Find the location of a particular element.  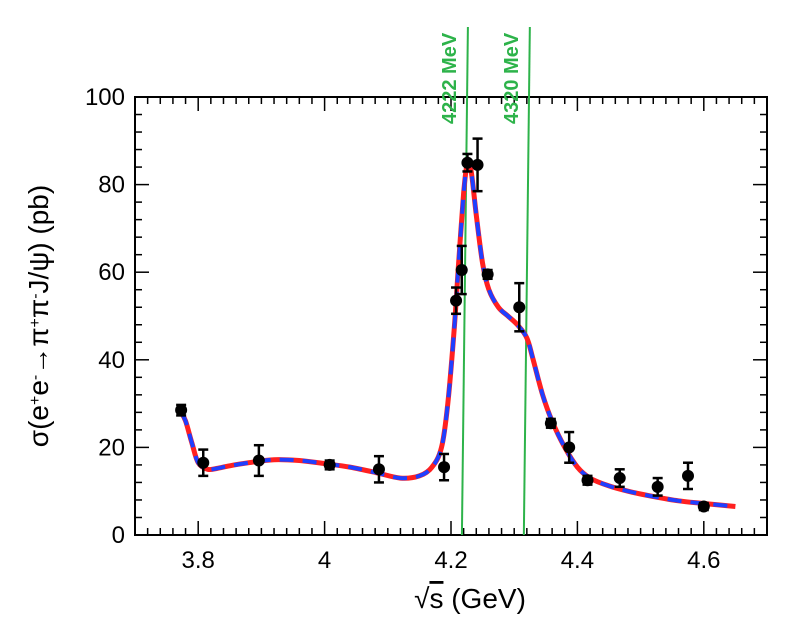

x-axis-title: √s (GeV) is located at coordinates (470, 598).